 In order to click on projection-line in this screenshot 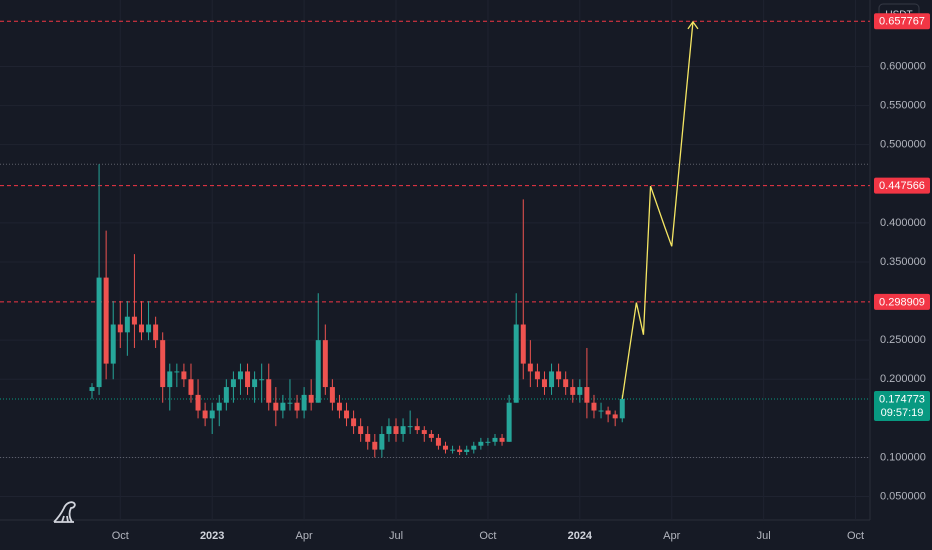, I will do `click(657, 210)`.